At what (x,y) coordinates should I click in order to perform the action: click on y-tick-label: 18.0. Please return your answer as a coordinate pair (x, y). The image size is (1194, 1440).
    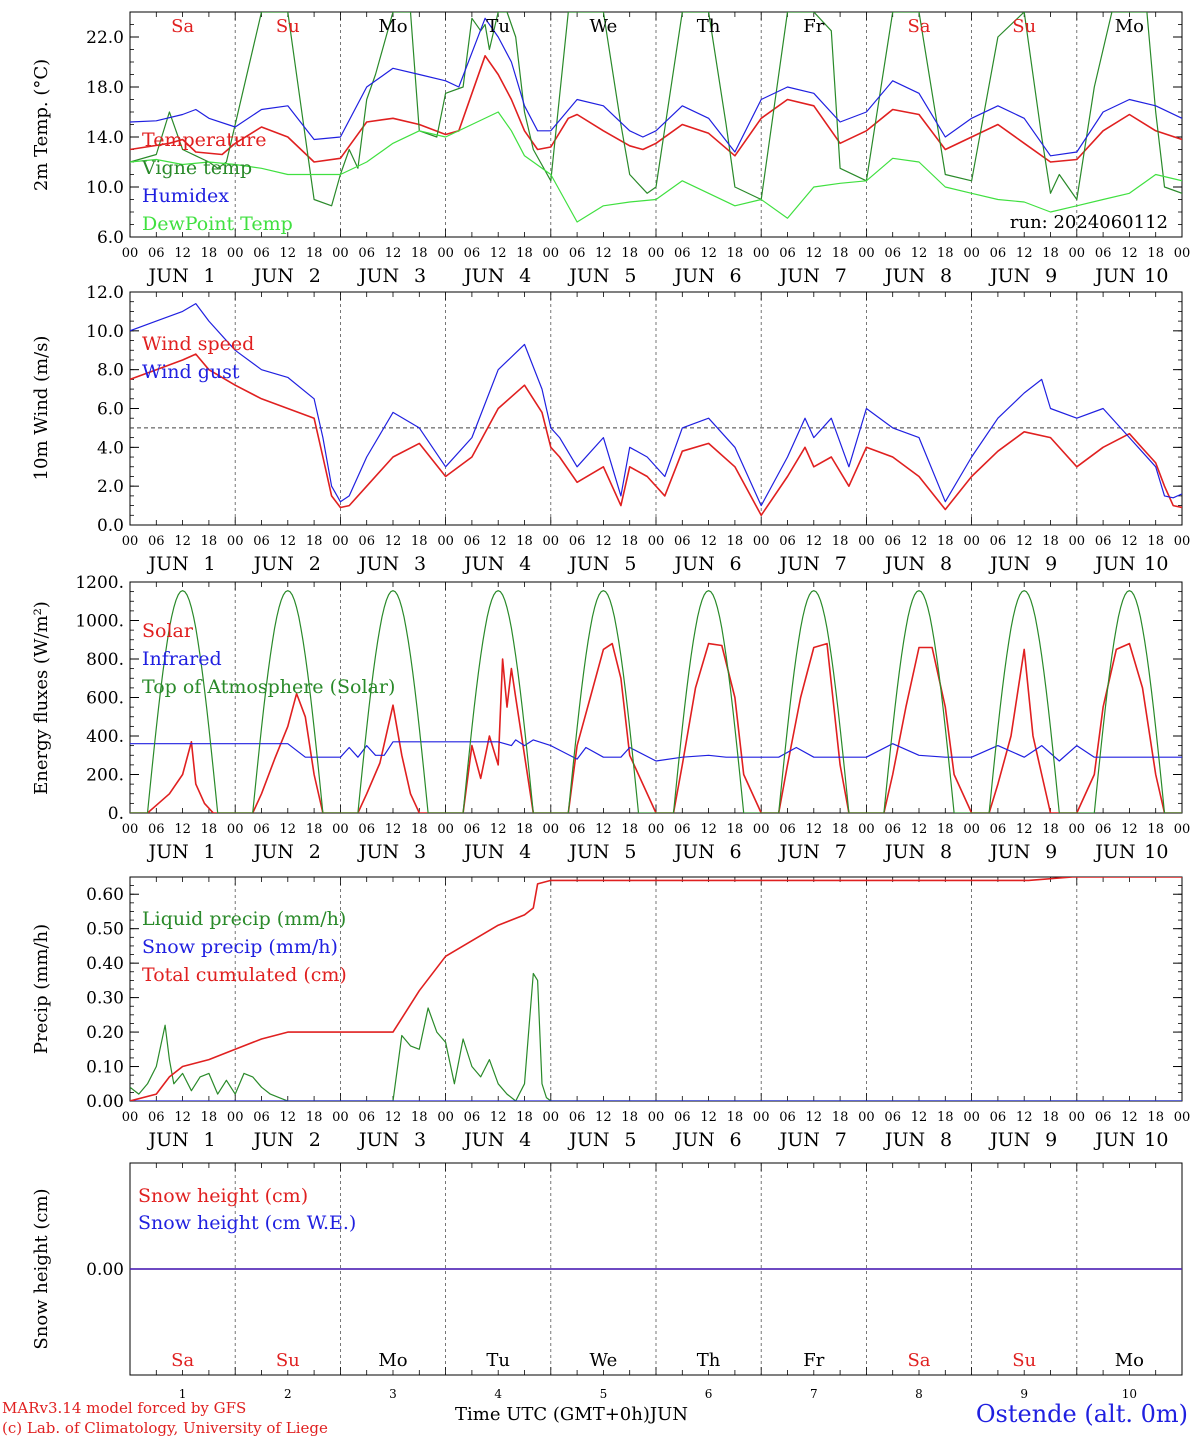
    Looking at the image, I should click on (105, 88).